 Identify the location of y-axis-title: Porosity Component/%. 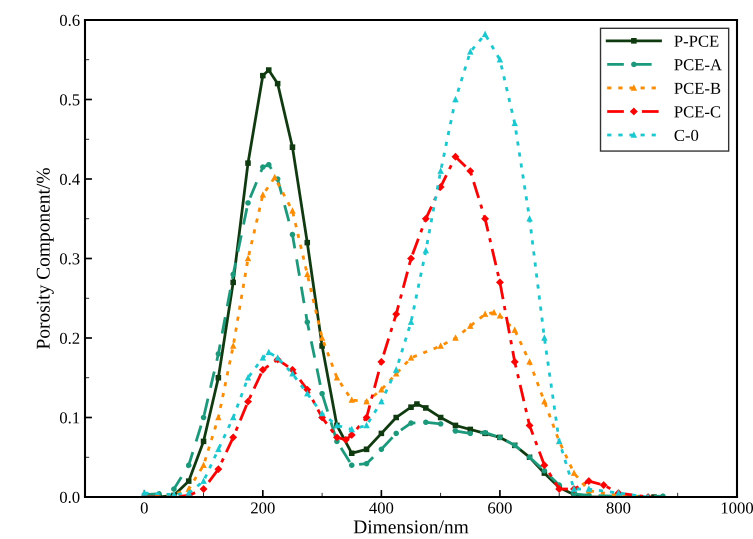
(45, 258).